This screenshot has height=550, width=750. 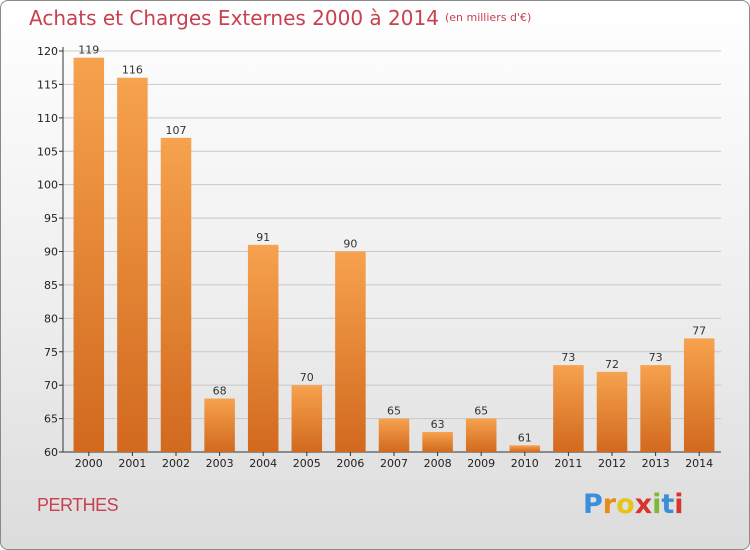 I want to click on x-tick-label: 2011, so click(x=568, y=463).